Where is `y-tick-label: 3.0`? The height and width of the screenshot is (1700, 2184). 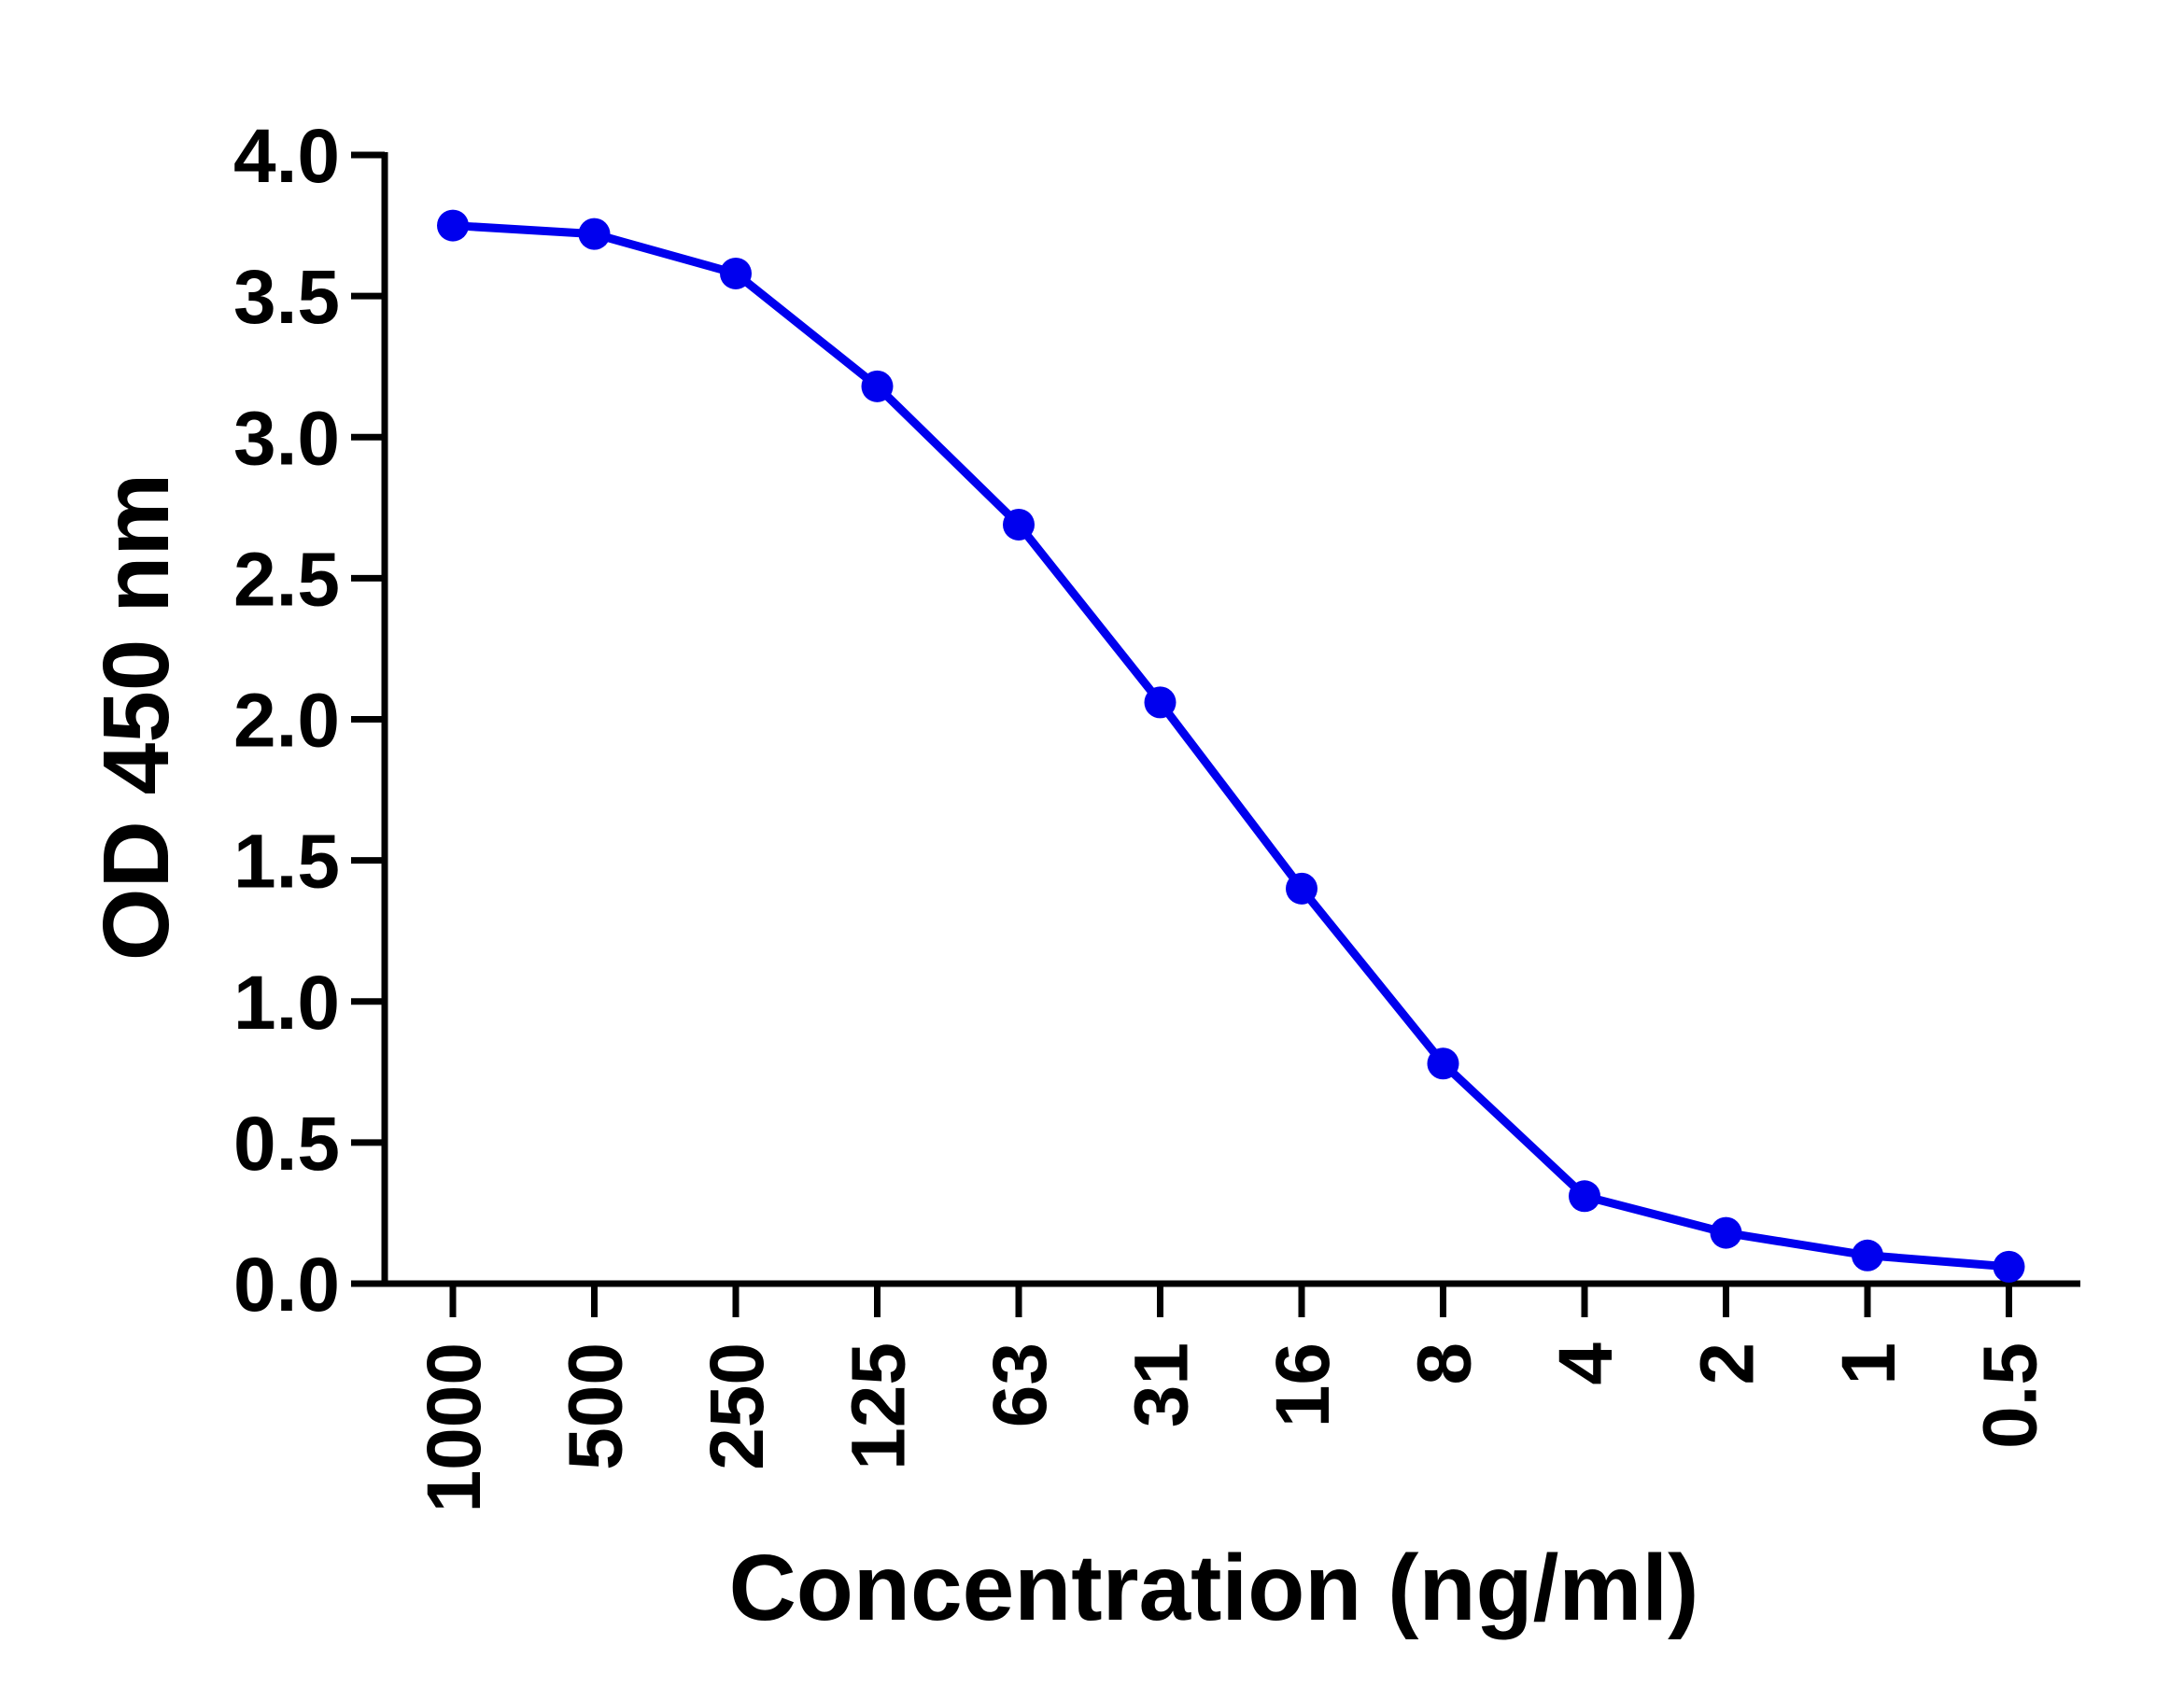
y-tick-label: 3.0 is located at coordinates (286, 438).